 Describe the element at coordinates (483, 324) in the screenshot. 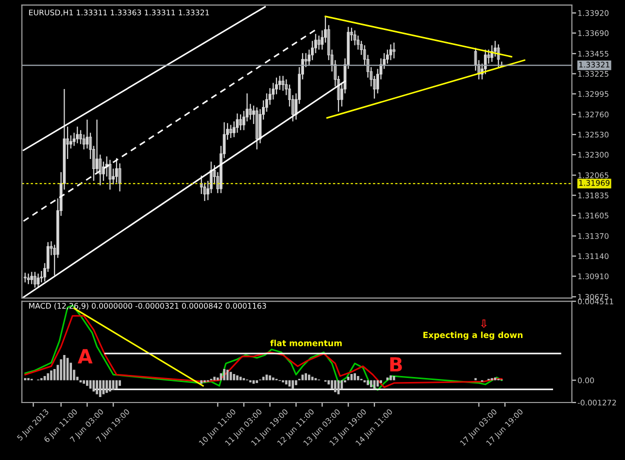

I see `annotation: ⇩` at that location.